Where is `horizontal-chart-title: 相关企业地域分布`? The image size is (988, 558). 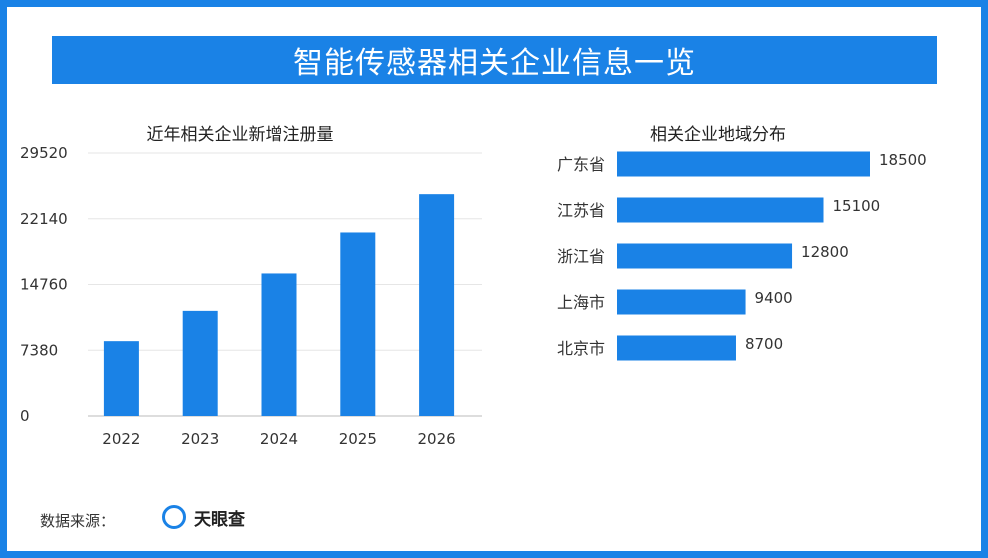 horizontal-chart-title: 相关企业地域分布 is located at coordinates (718, 135).